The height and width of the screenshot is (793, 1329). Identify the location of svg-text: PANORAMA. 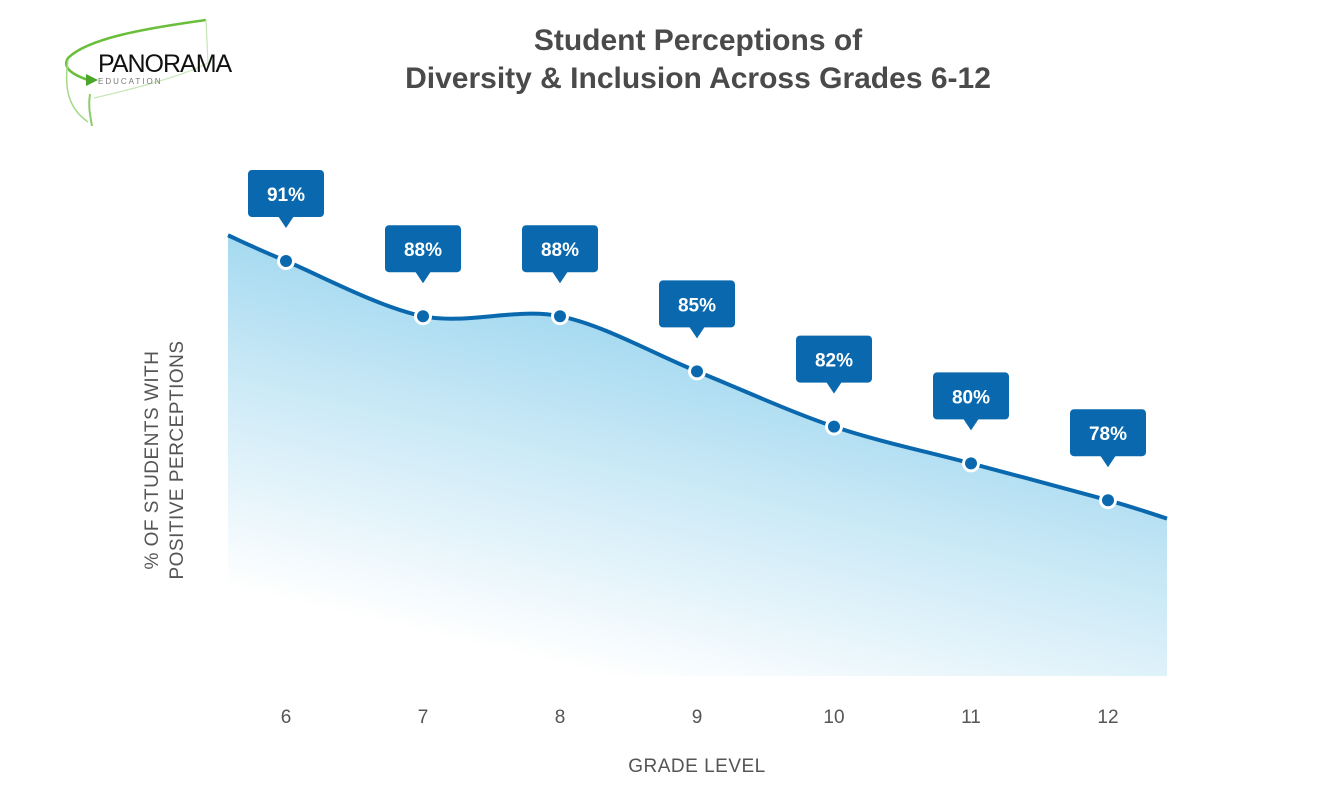
(165, 64).